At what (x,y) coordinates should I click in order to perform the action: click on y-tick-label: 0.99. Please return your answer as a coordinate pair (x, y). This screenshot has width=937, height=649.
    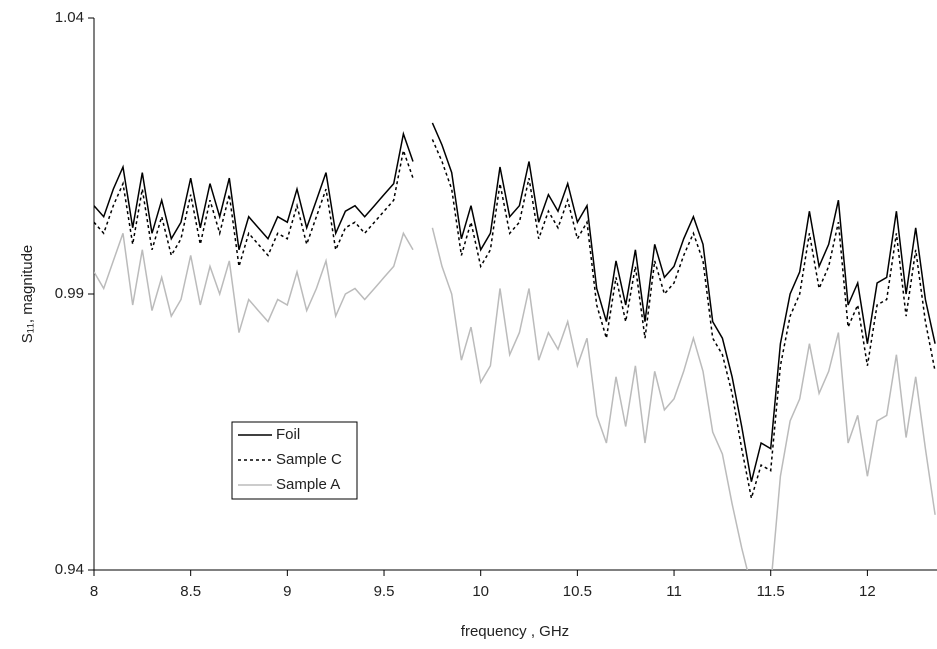
    Looking at the image, I should click on (69, 293).